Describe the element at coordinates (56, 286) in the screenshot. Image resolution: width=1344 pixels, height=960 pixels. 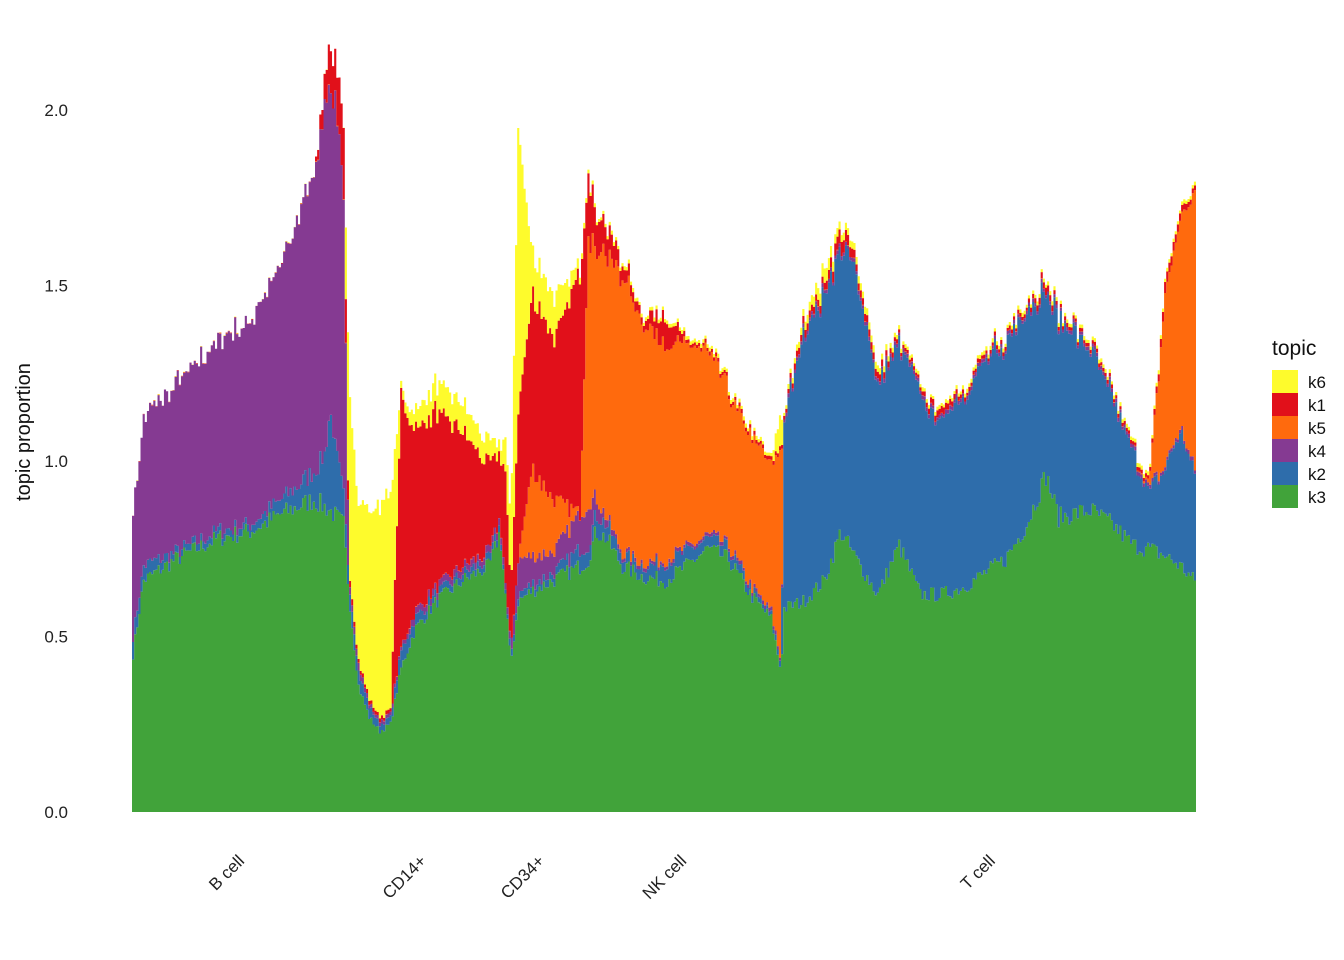
I see `y-tick-label: 1.5` at that location.